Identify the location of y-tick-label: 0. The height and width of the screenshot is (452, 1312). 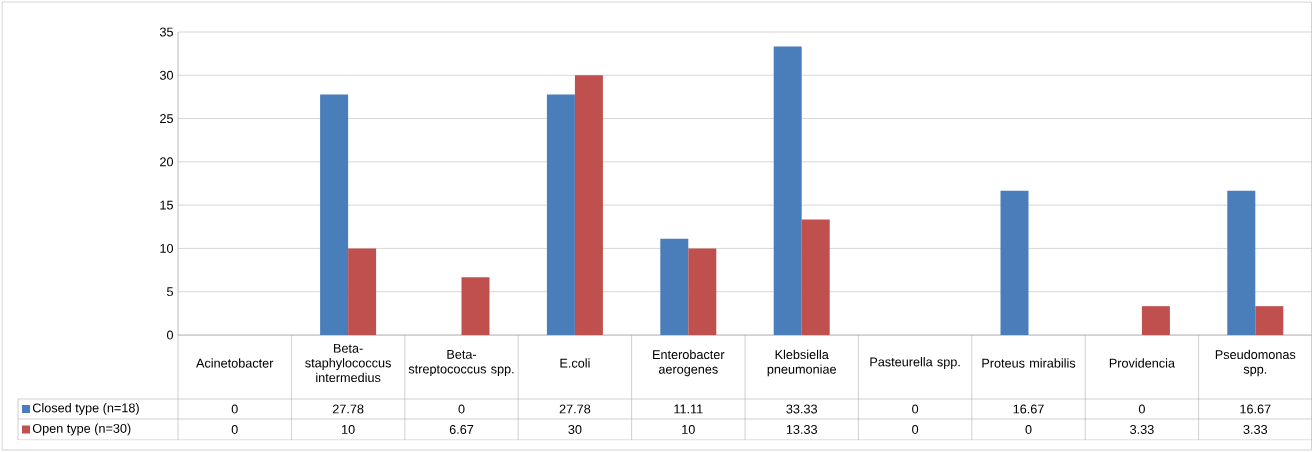
(170, 335).